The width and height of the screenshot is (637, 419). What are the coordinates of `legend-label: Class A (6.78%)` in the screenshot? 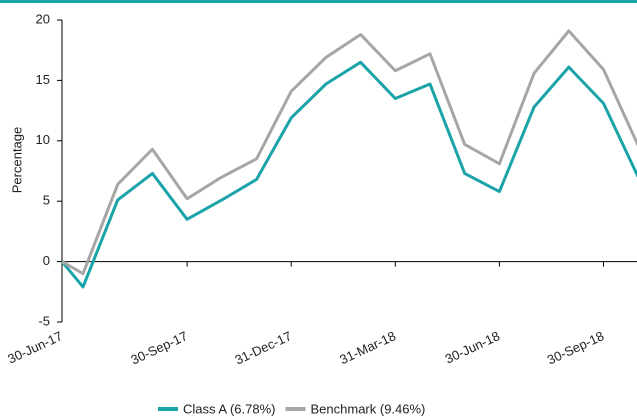 It's located at (229, 408).